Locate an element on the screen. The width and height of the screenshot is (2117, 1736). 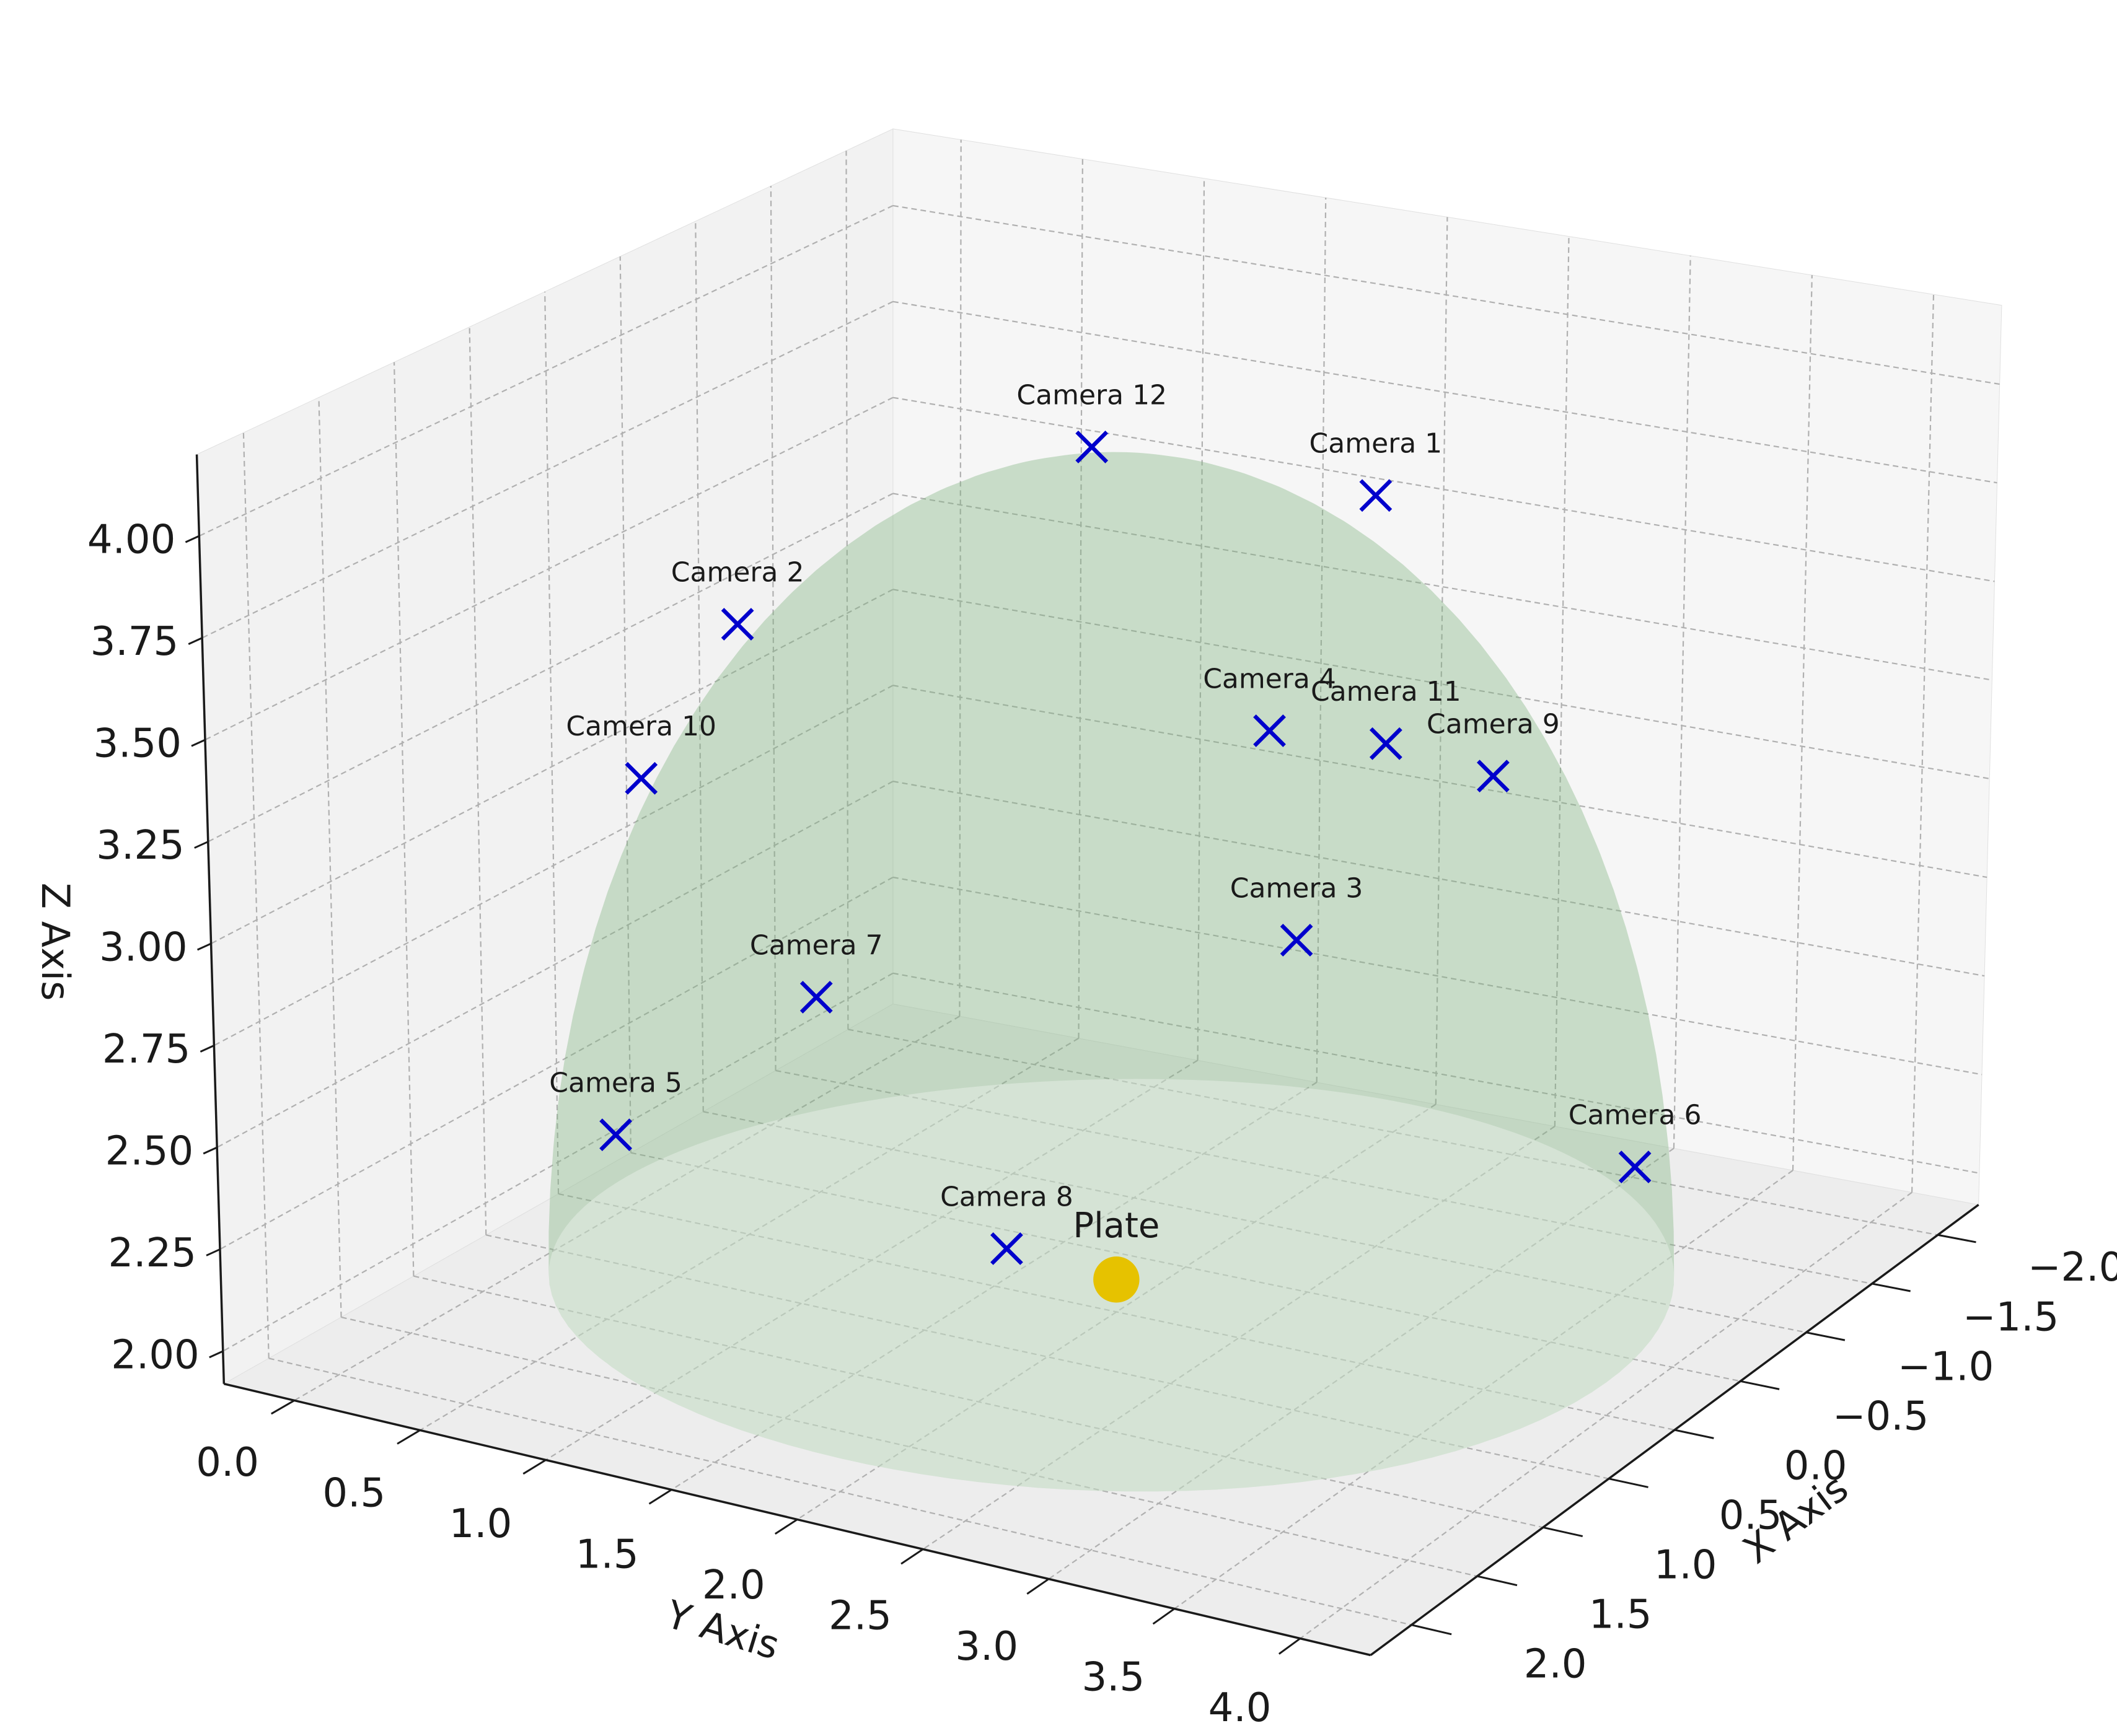
z-axis-line is located at coordinates (211, 919).